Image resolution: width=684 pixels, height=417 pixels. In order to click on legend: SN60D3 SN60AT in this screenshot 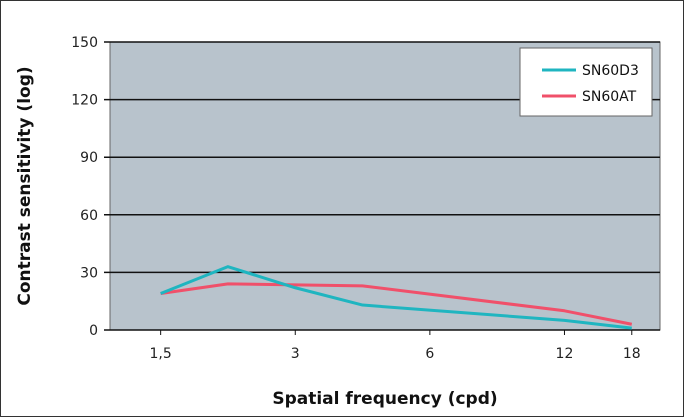, I will do `click(586, 82)`.